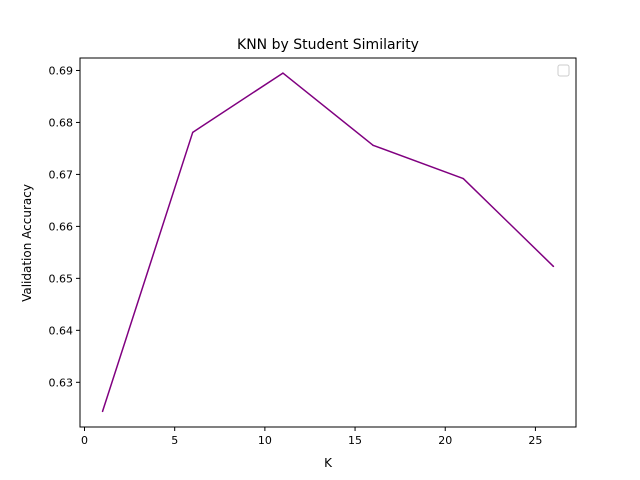 The width and height of the screenshot is (640, 480). I want to click on y-tick-label: 0.68, so click(61, 122).